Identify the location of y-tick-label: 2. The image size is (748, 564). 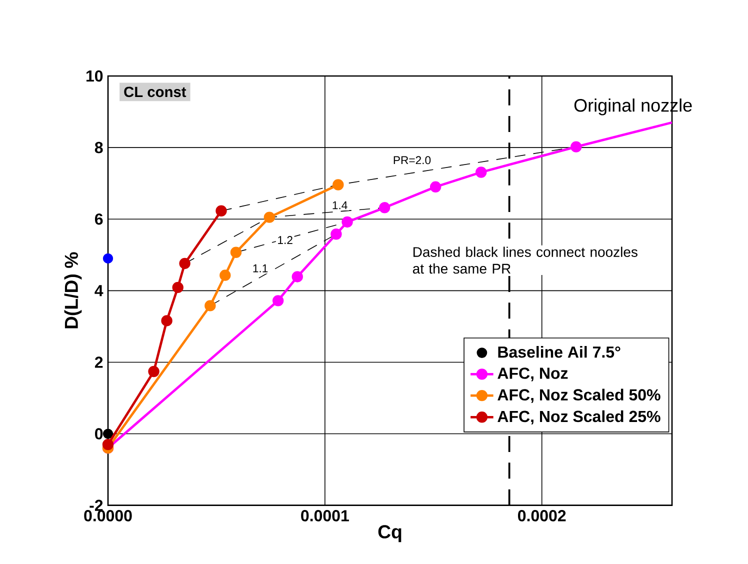
(98, 362).